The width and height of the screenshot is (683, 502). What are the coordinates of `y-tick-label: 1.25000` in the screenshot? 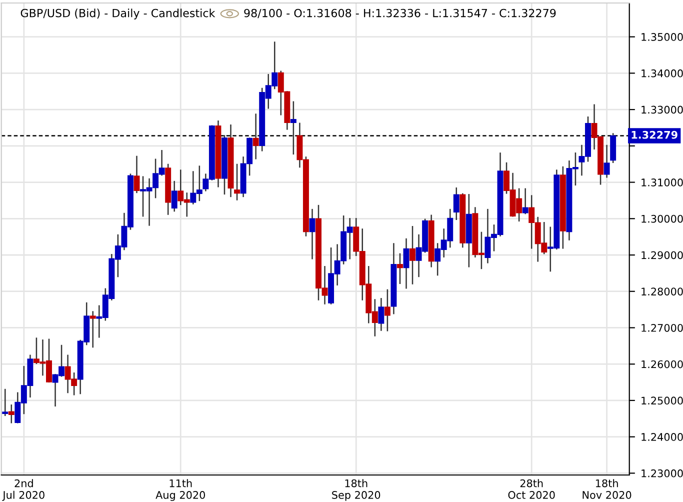 It's located at (662, 400).